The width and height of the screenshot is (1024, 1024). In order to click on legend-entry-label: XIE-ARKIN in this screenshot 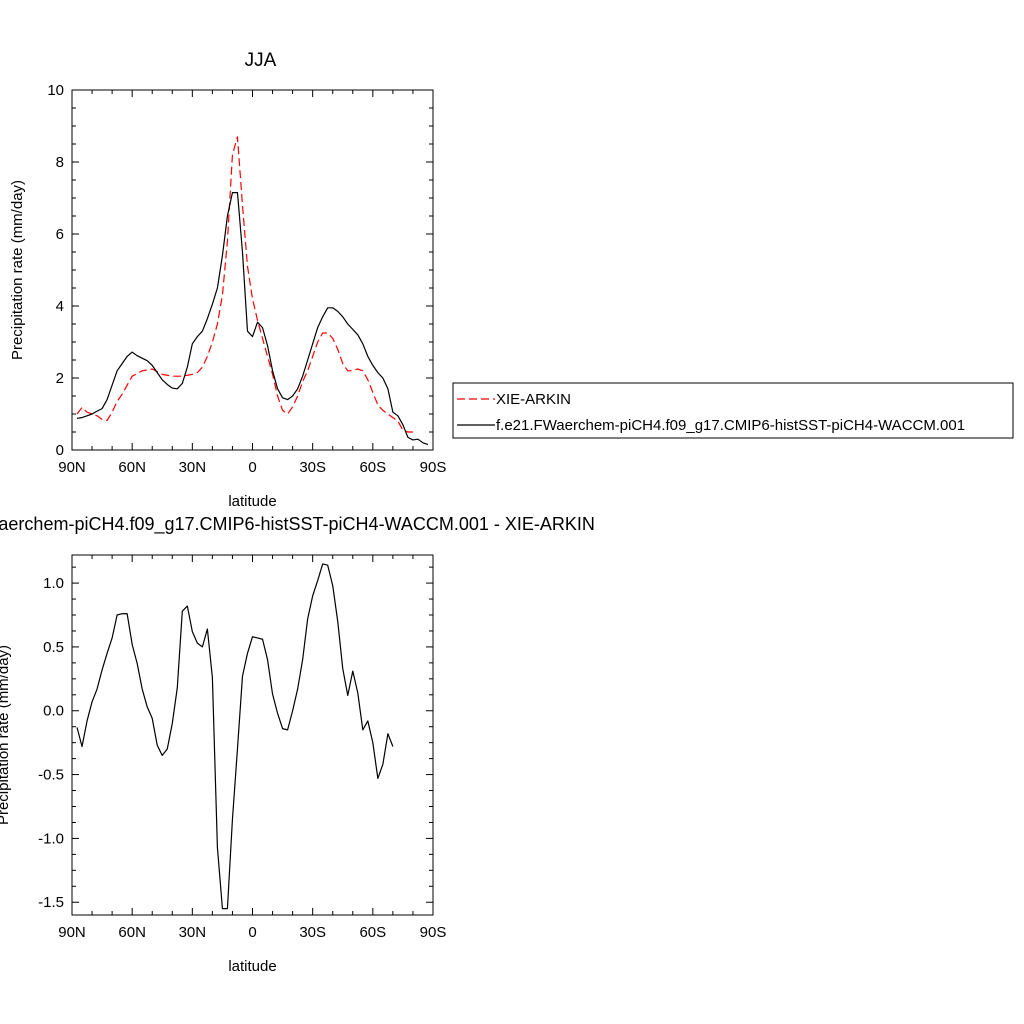, I will do `click(533, 399)`.